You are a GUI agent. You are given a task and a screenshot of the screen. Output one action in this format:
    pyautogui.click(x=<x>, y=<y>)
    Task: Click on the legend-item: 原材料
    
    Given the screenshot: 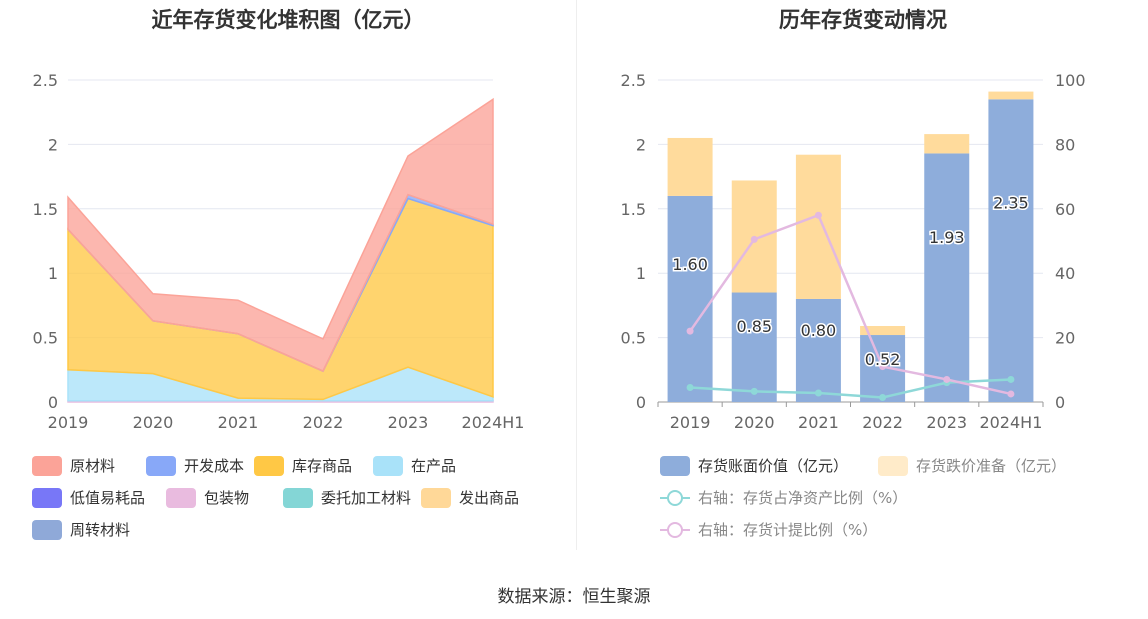 What is the action you would take?
    pyautogui.click(x=73, y=465)
    